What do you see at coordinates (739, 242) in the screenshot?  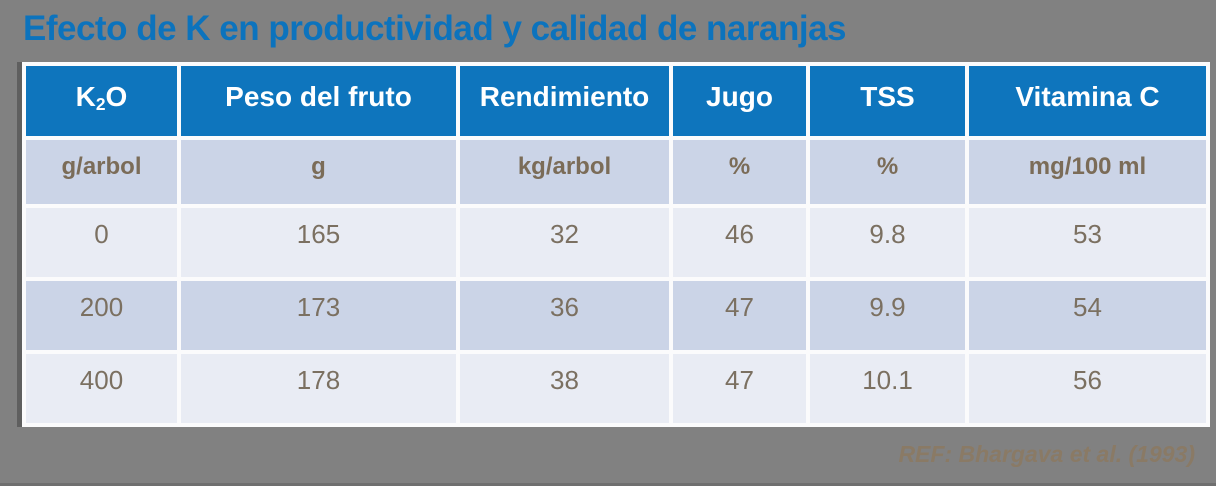 I see `cell-jugo: 46` at bounding box center [739, 242].